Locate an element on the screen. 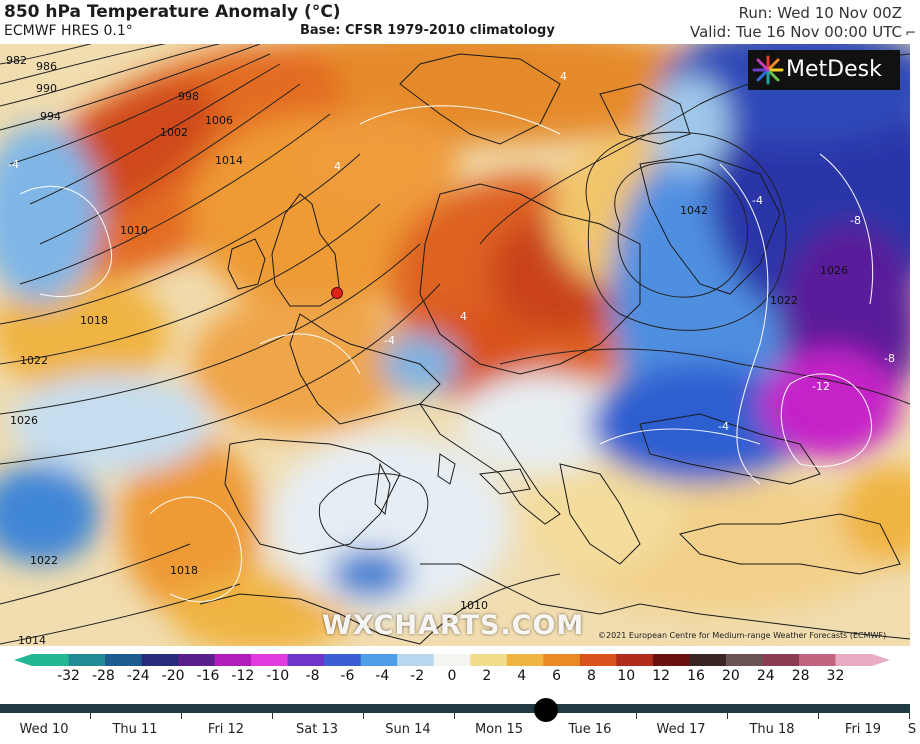  scale-tick-label: 2 is located at coordinates (487, 676).